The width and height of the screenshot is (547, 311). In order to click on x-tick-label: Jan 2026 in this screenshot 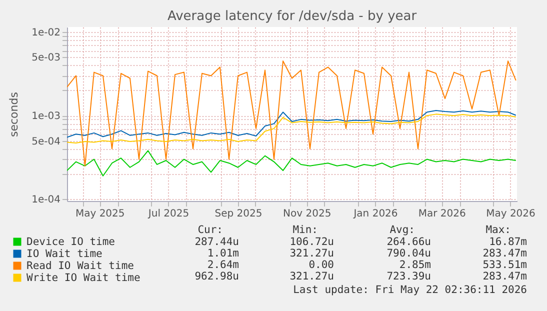, I will do `click(375, 214)`.